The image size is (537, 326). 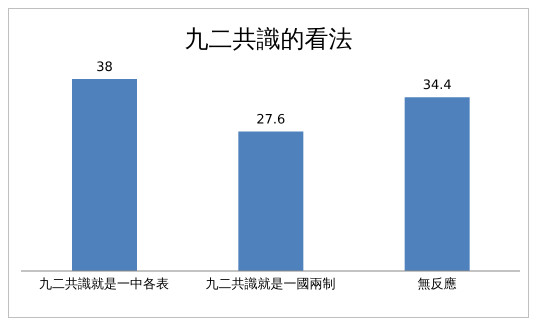 What do you see at coordinates (437, 86) in the screenshot?
I see `data-label: 34.4` at bounding box center [437, 86].